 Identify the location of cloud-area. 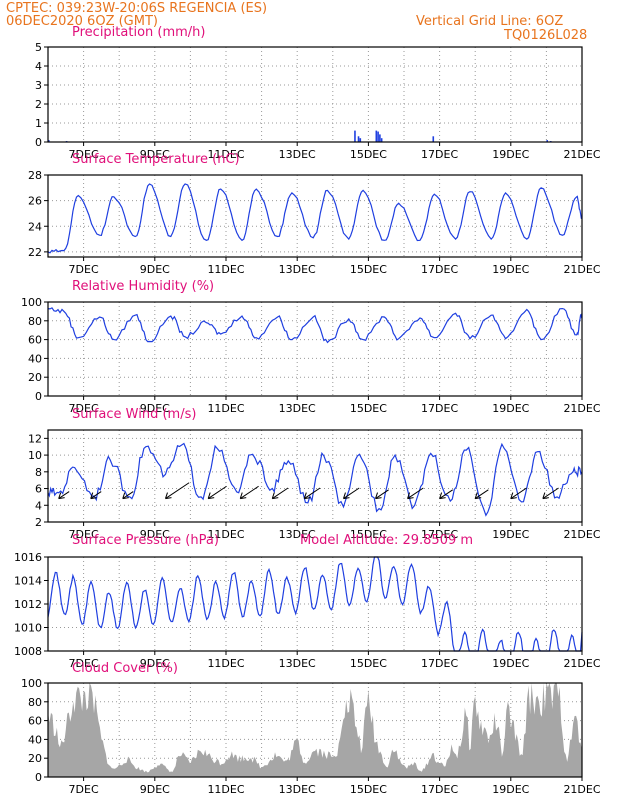
(315, 730).